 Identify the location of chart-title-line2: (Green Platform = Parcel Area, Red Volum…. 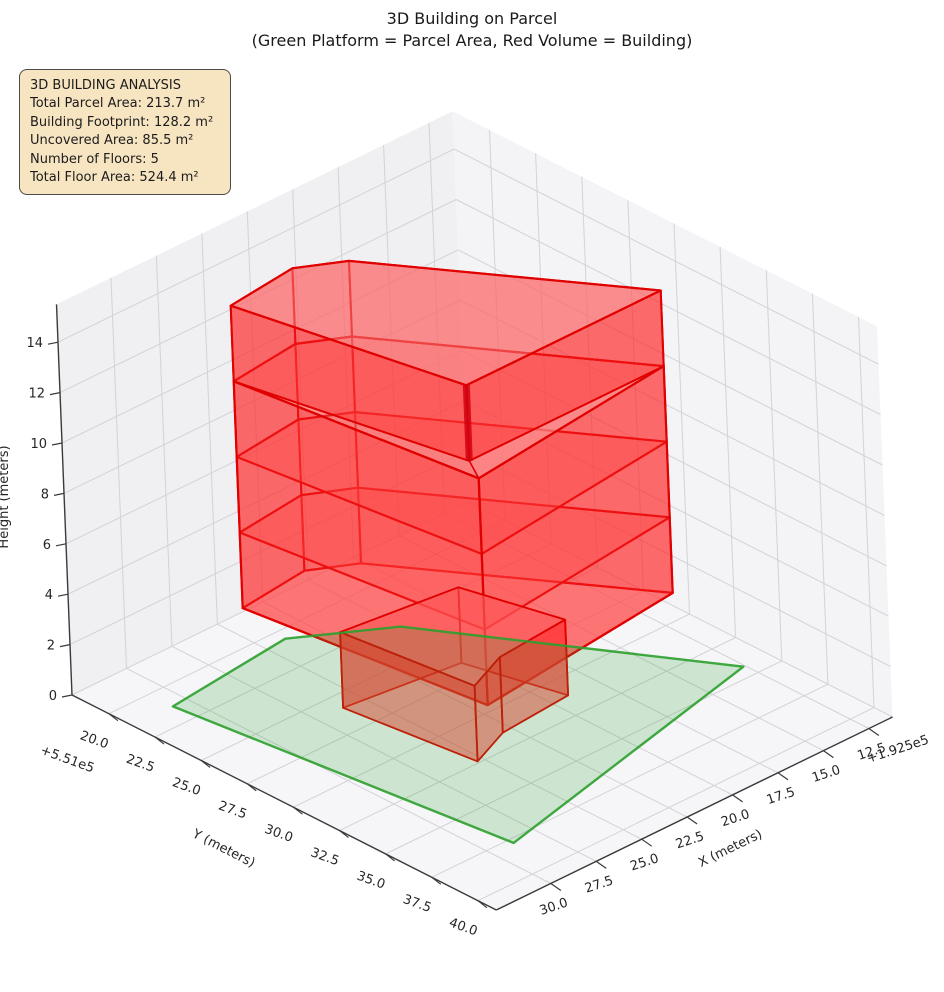
(472, 40).